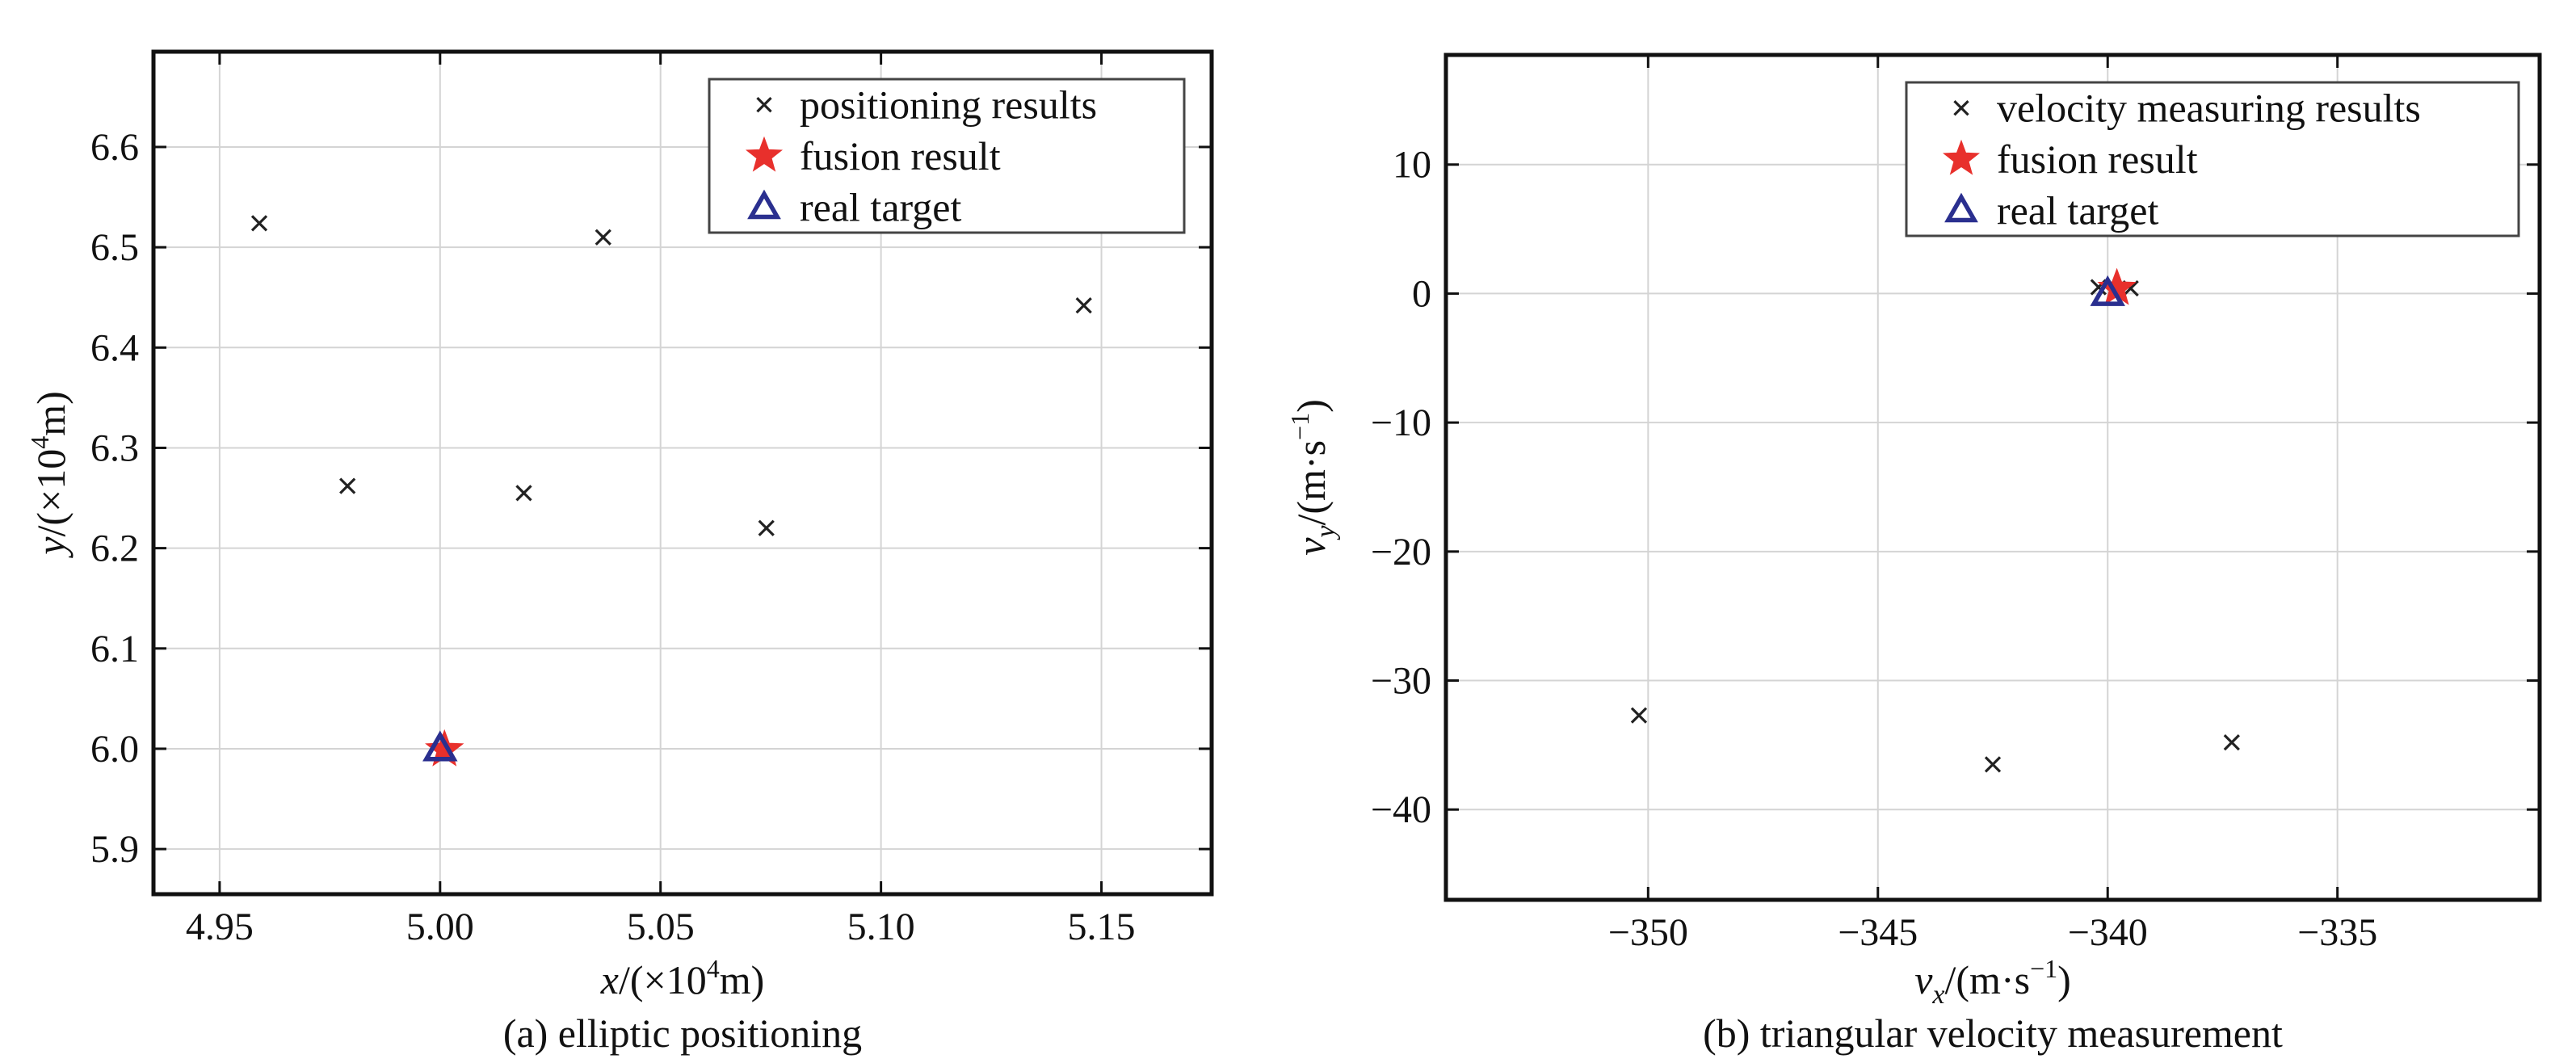 The image size is (2576, 1063). I want to click on x-tick-label: −335, so click(2337, 933).